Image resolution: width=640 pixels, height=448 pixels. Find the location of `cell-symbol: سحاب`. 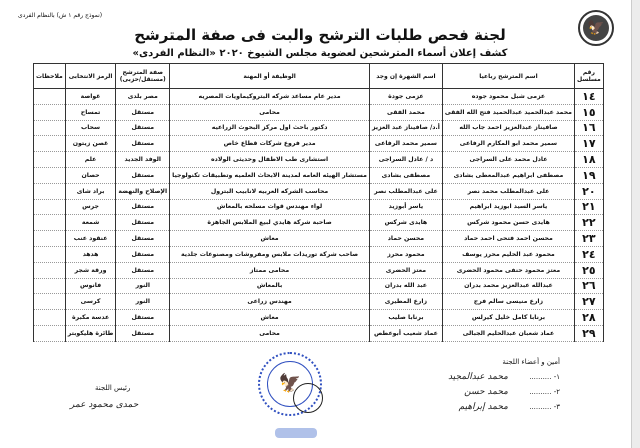

cell-symbol: سحاب is located at coordinates (90, 128).